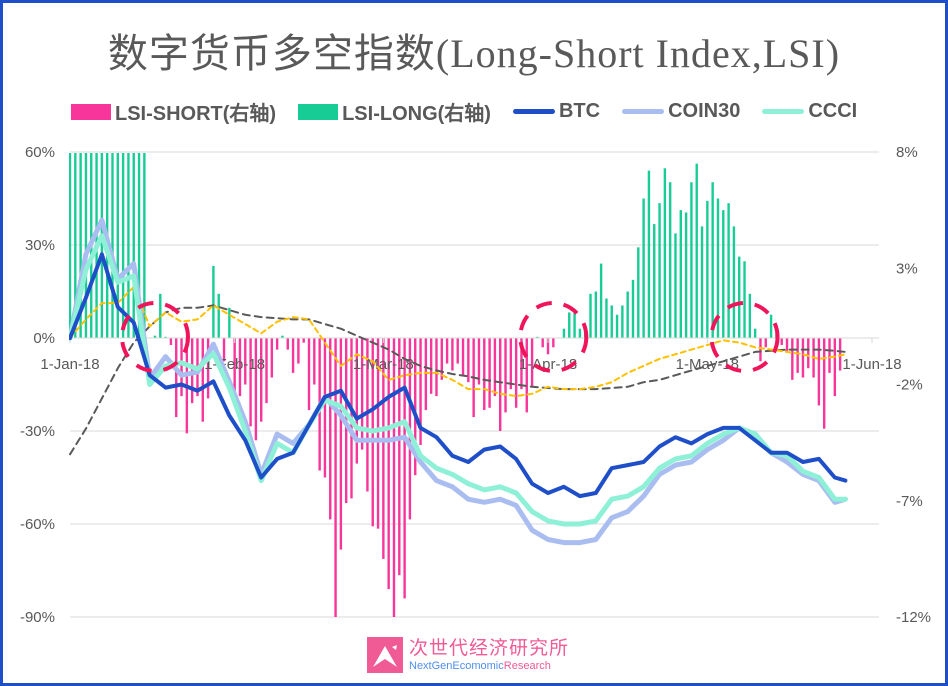 The width and height of the screenshot is (948, 686). I want to click on legend-item-lsi-short: LSI-SHORT(右轴), so click(173, 111).